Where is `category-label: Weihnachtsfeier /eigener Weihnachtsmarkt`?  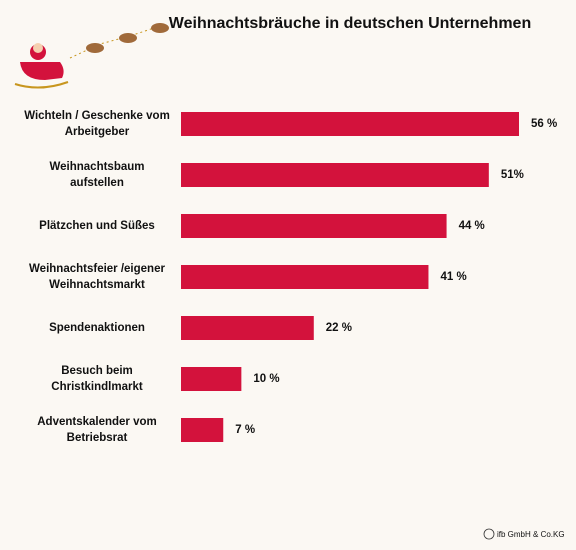 category-label: Weihnachtsfeier /eigener Weihnachtsmarkt is located at coordinates (97, 277).